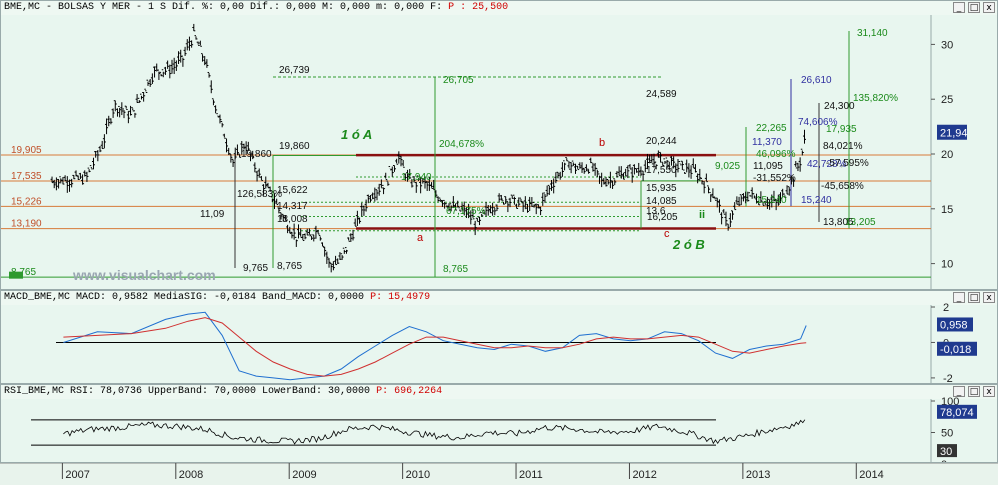  Describe the element at coordinates (23, 272) in the screenshot. I see `price-level-label-4: 8,765` at that location.